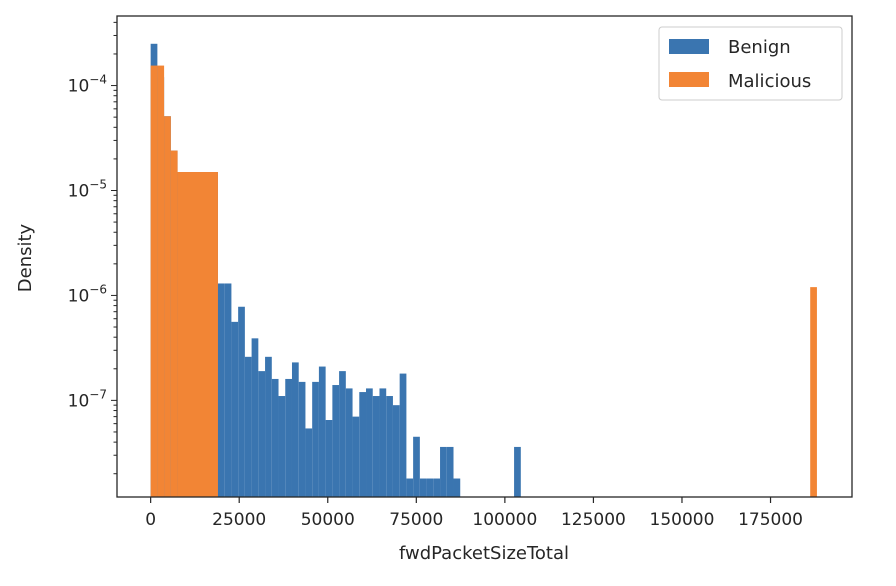 The width and height of the screenshot is (896, 586). I want to click on x-tick-label: 100000, so click(504, 520).